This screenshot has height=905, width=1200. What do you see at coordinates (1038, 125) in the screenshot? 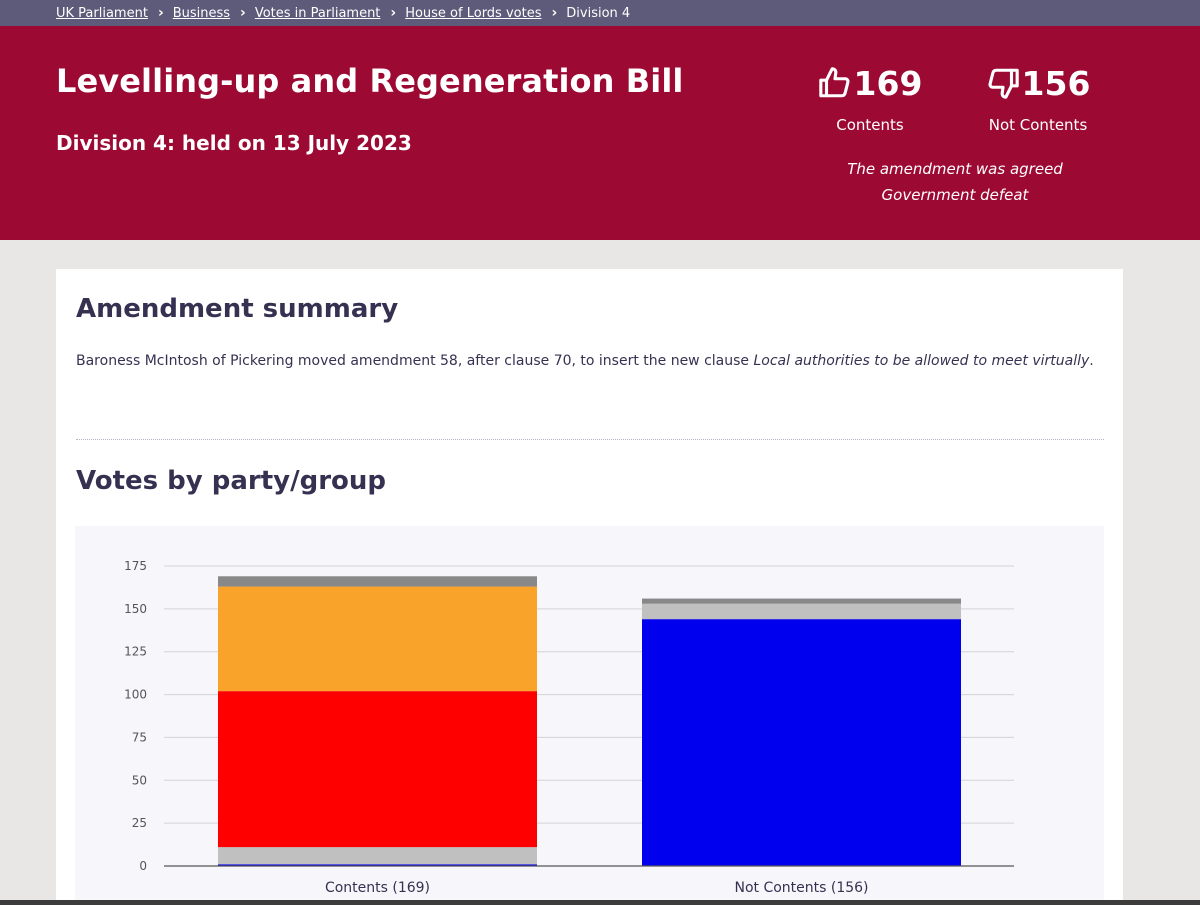
I see `not-contents-label: Not Contents` at bounding box center [1038, 125].